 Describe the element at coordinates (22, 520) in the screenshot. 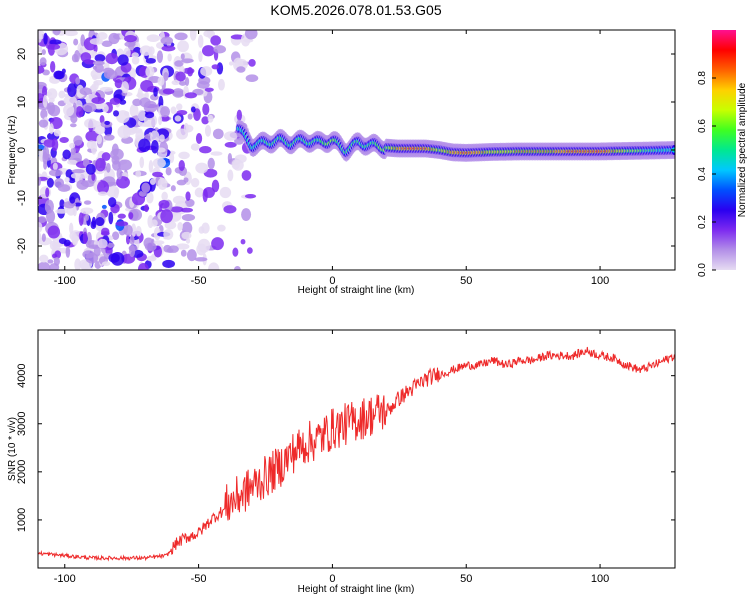

I see `y-tick-label: 1000` at that location.